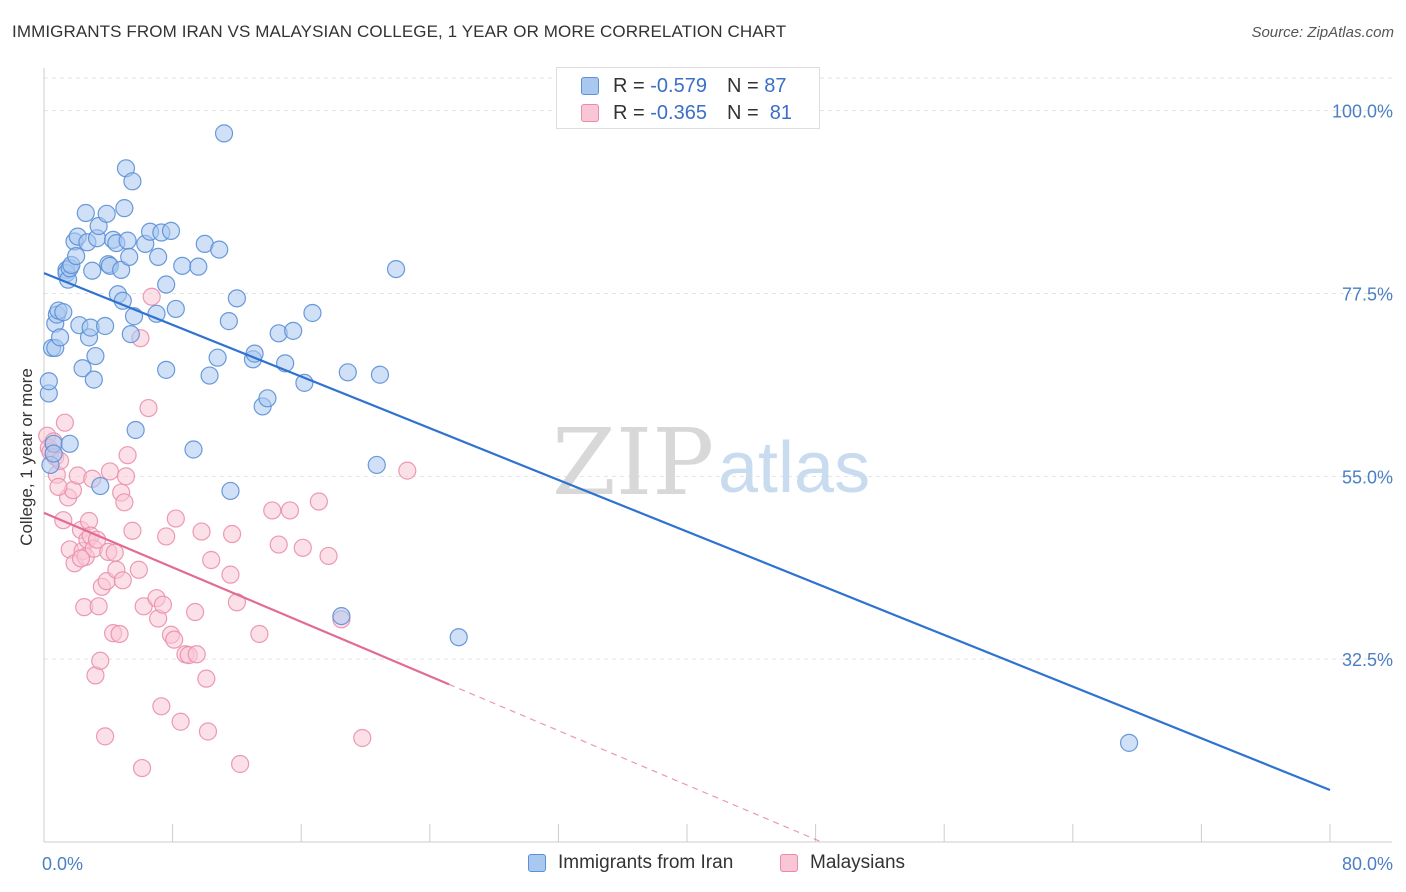  What do you see at coordinates (1367, 294) in the screenshot?
I see `y-tick-label: 77.5%` at bounding box center [1367, 294].